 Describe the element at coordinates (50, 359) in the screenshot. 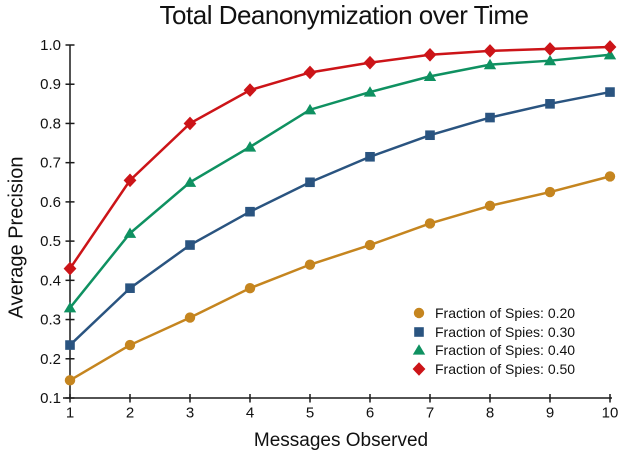

I see `y-tick-label: 0.2` at that location.